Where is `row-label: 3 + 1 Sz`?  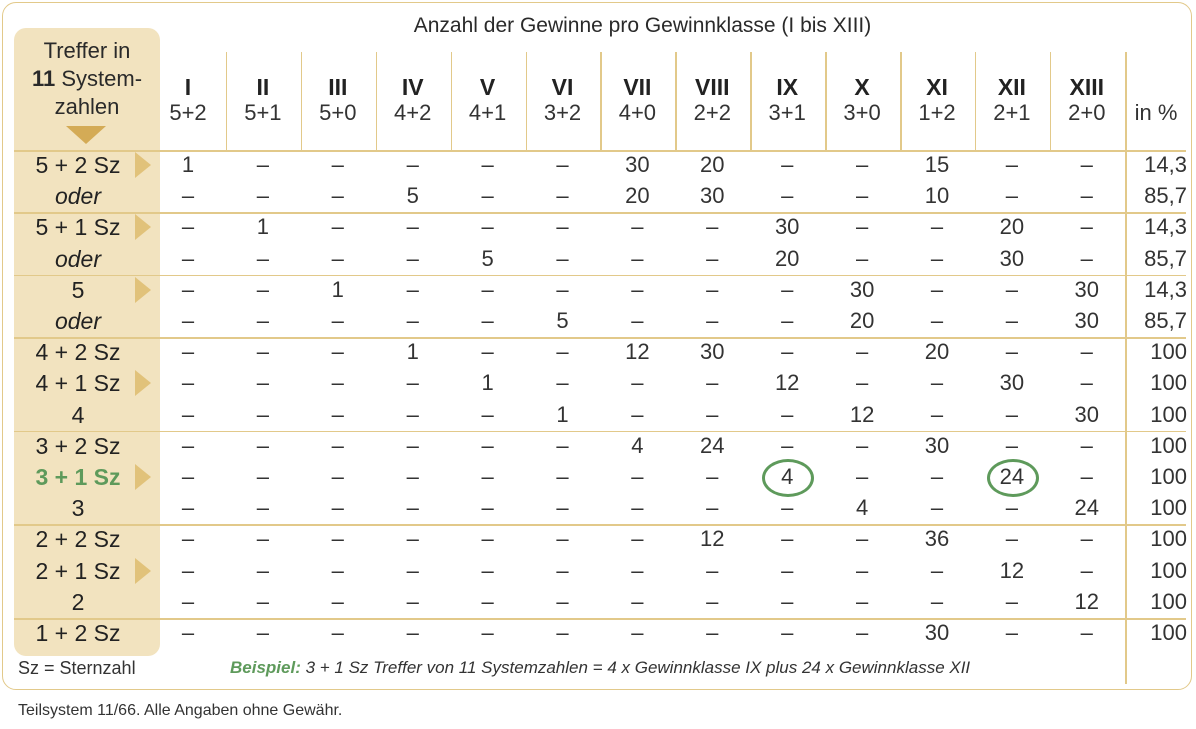
row-label: 3 + 1 Sz is located at coordinates (78, 477).